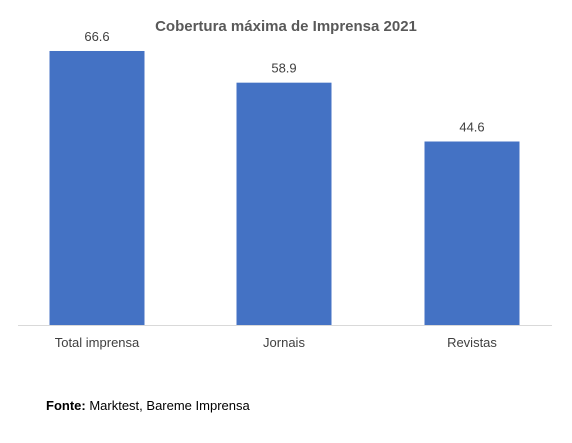 This screenshot has width=572, height=443. I want to click on bar-total-imprensa, so click(97, 187).